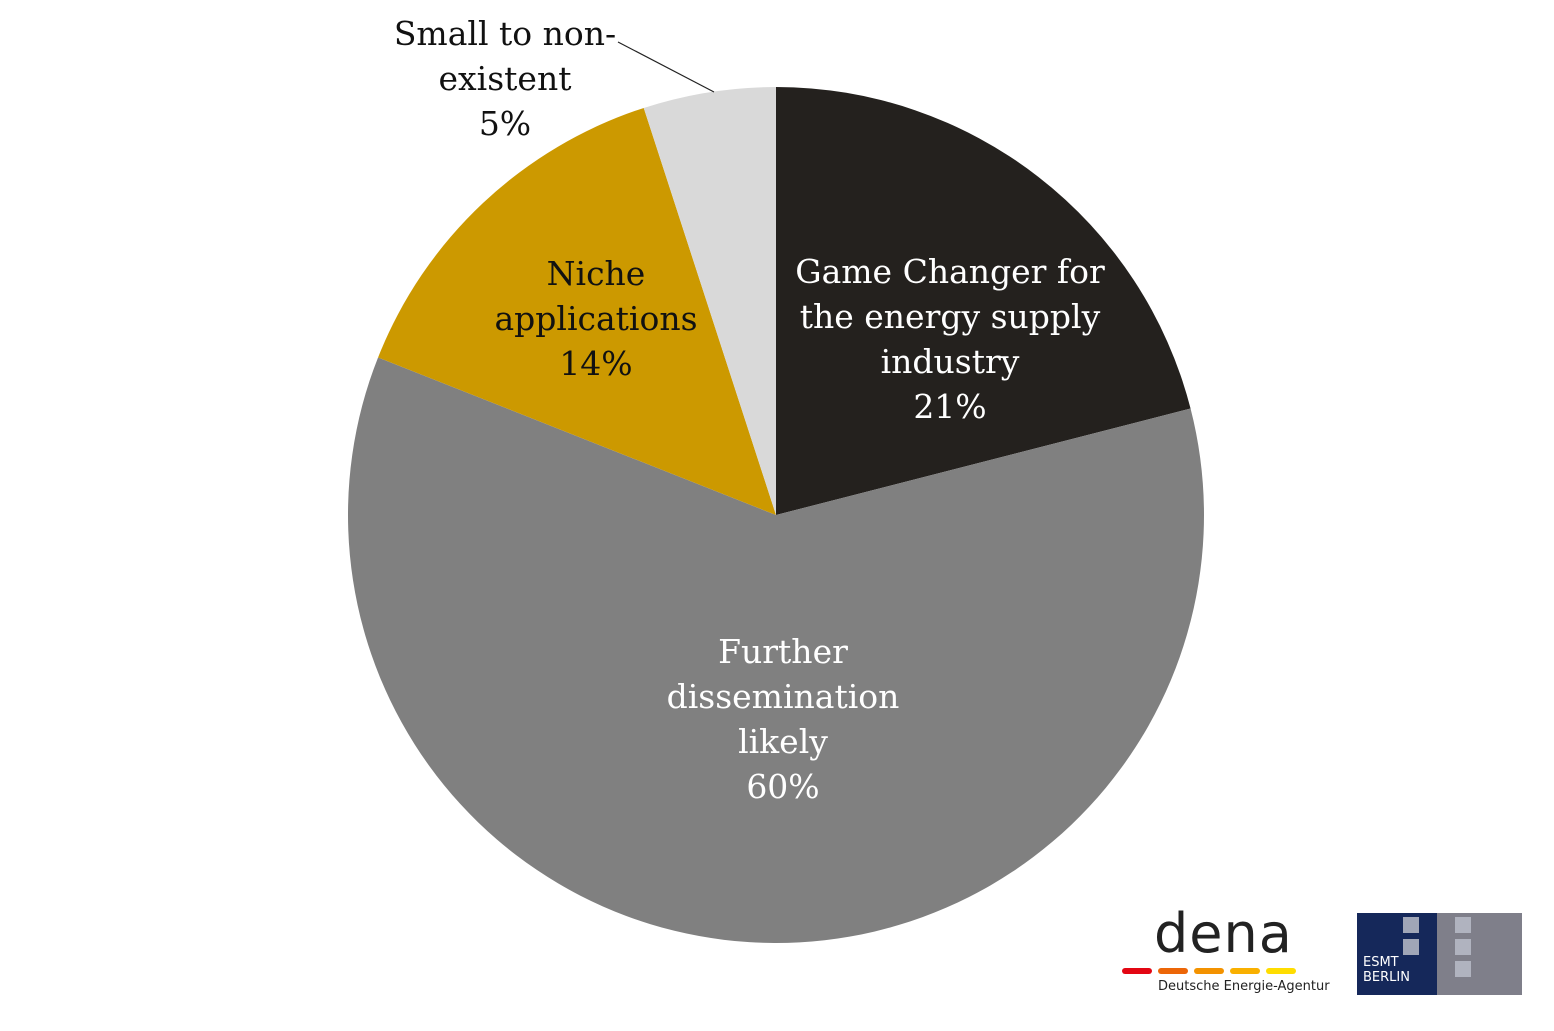 The image size is (1554, 1031). I want to click on slice-category-label: dissemination, so click(783, 696).